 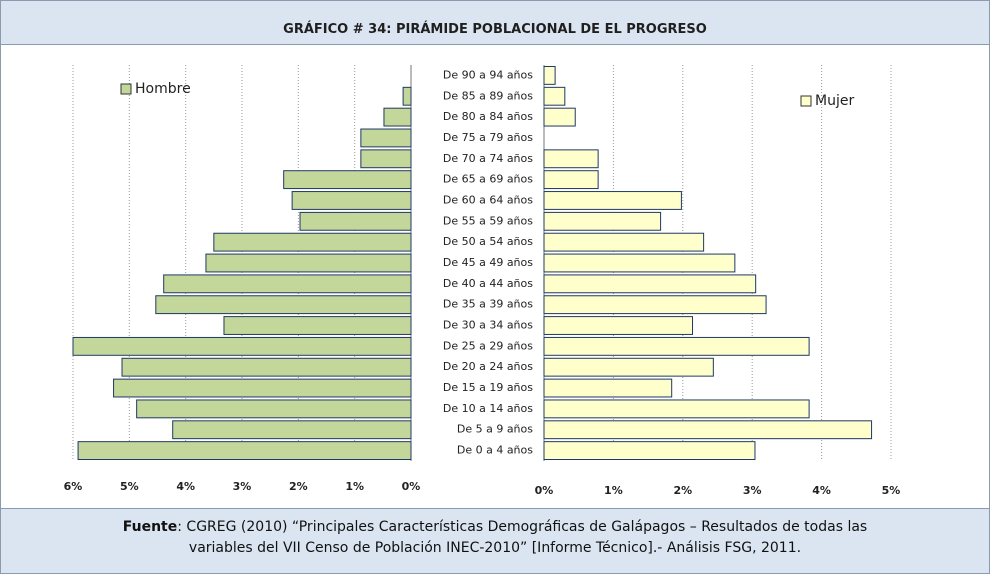 What do you see at coordinates (488, 366) in the screenshot?
I see `category-label: De 20 a 24 años` at bounding box center [488, 366].